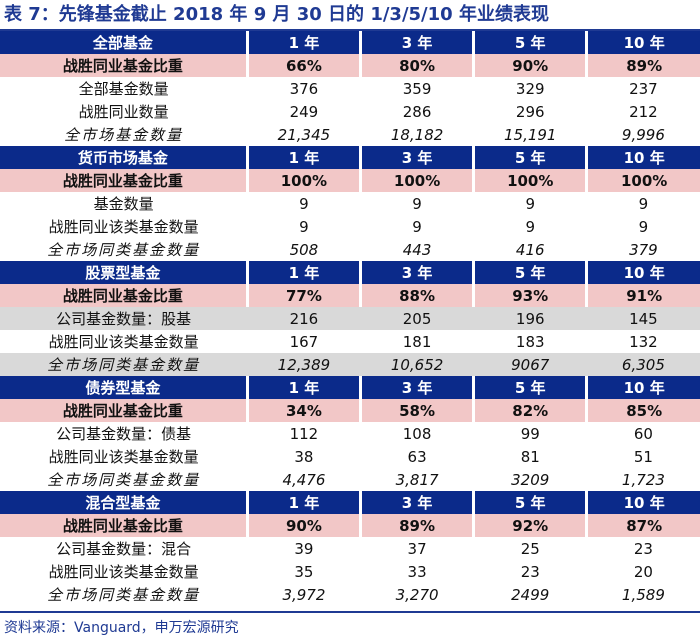 The height and width of the screenshot is (641, 700). What do you see at coordinates (417, 249) in the screenshot?
I see `row-value: 443` at bounding box center [417, 249].